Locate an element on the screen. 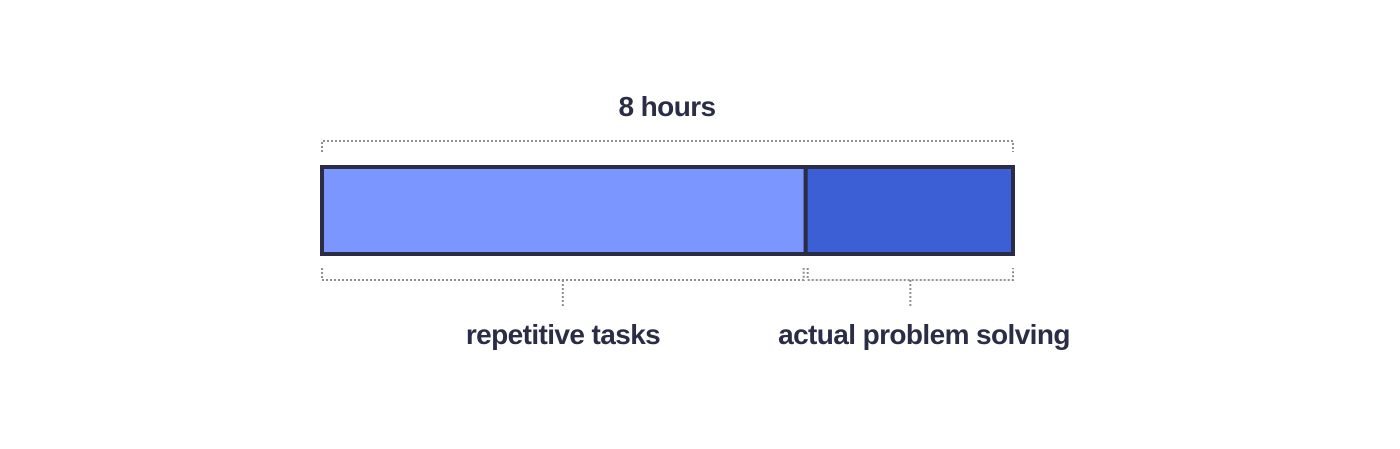 This screenshot has height=449, width=1400. segment-actual-problem-solving is located at coordinates (909, 210).